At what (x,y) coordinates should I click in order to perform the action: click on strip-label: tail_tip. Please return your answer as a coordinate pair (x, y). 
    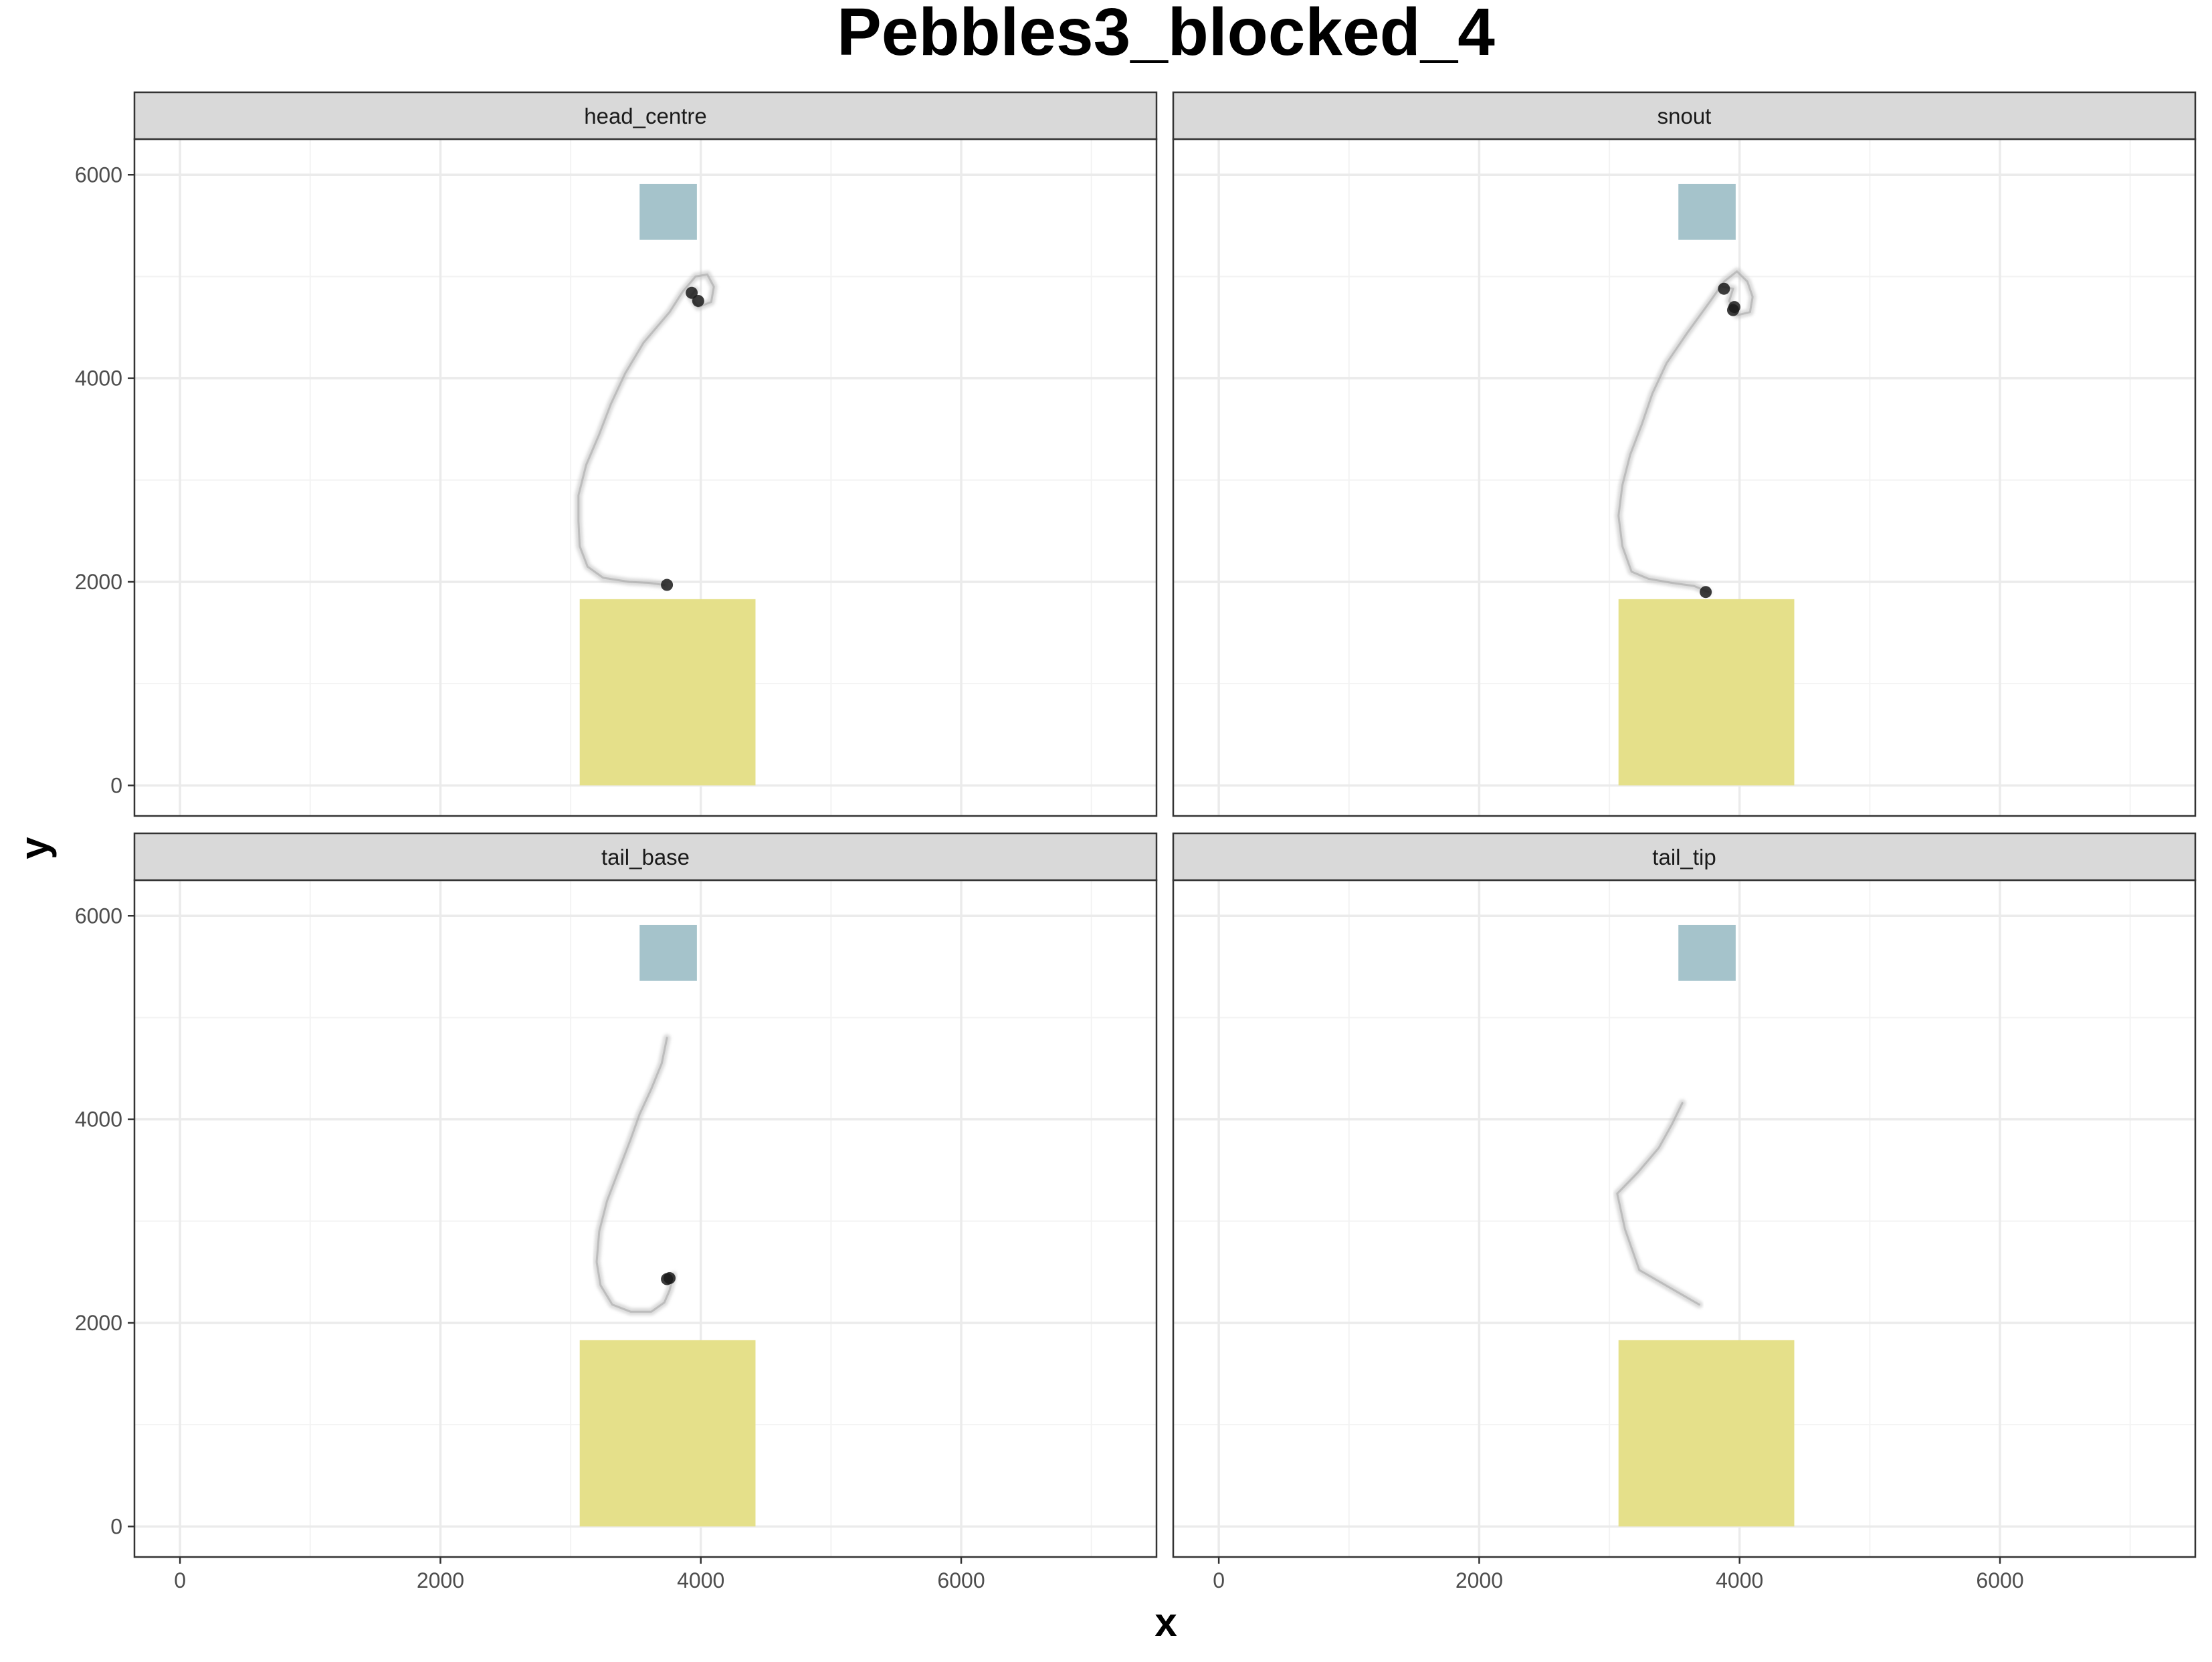
    Looking at the image, I should click on (1684, 857).